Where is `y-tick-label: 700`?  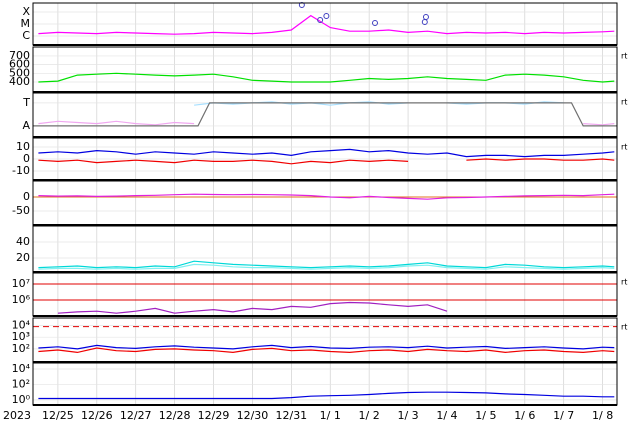 y-tick-label: 700 is located at coordinates (19, 55).